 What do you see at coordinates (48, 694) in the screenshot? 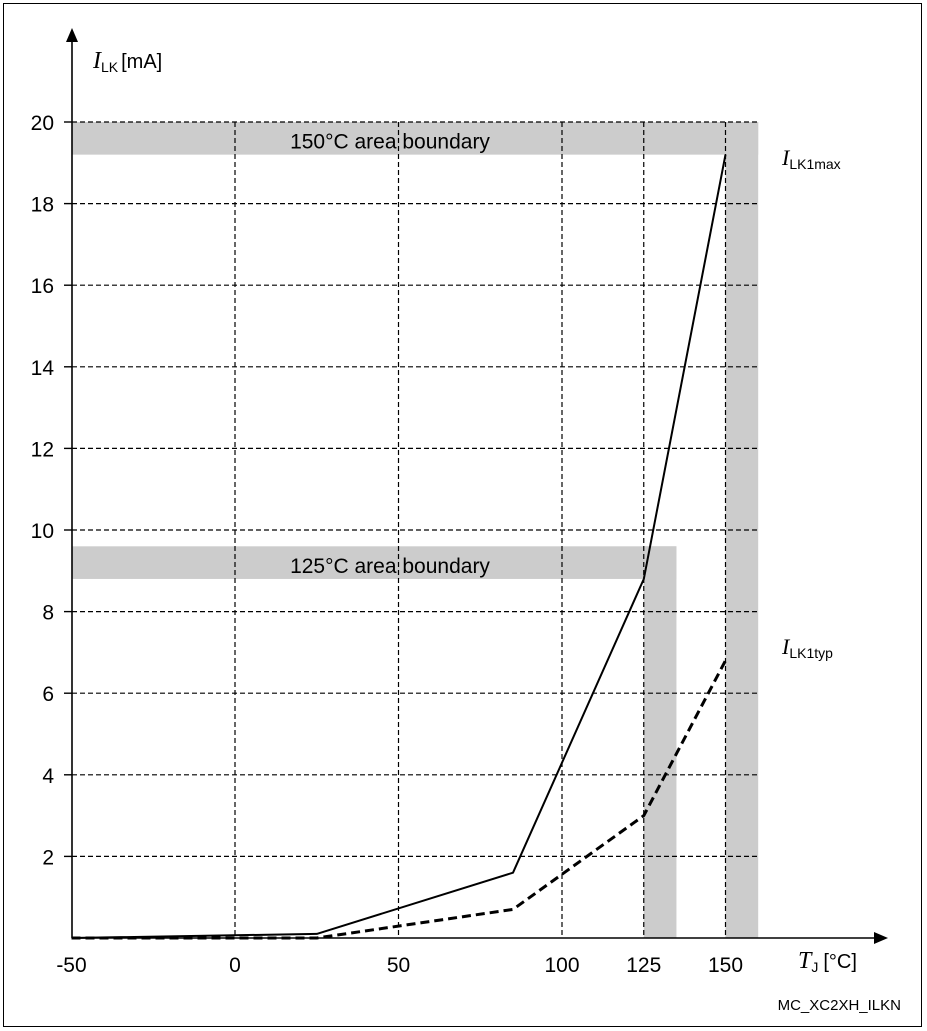
I see `y-tick-label: 6` at bounding box center [48, 694].